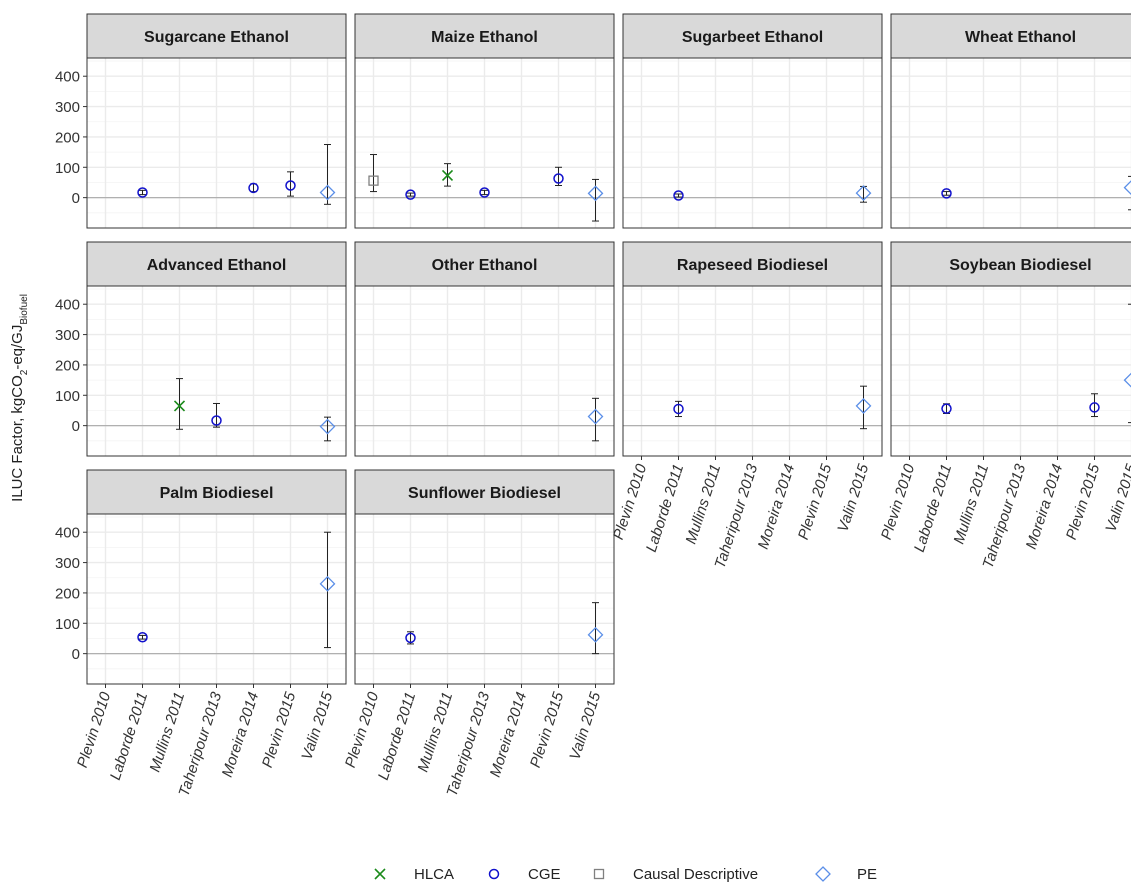 The image size is (1131, 888). What do you see at coordinates (599, 874) in the screenshot?
I see `causal-descriptive-point` at bounding box center [599, 874].